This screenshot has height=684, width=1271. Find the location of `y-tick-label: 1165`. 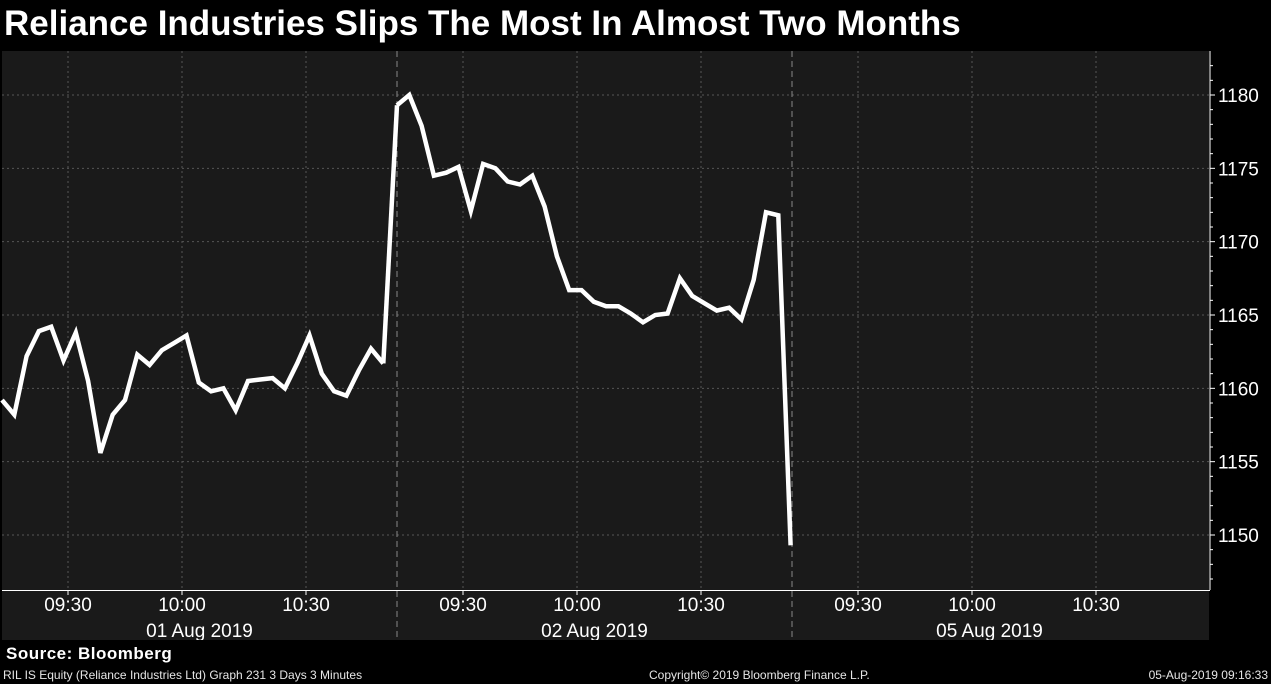

y-tick-label: 1165 is located at coordinates (1238, 316).